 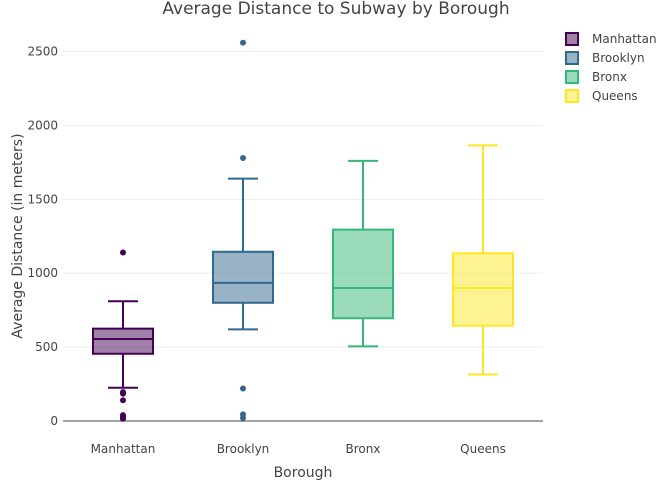 What do you see at coordinates (54, 421) in the screenshot?
I see `y-tick-label: 0` at bounding box center [54, 421].